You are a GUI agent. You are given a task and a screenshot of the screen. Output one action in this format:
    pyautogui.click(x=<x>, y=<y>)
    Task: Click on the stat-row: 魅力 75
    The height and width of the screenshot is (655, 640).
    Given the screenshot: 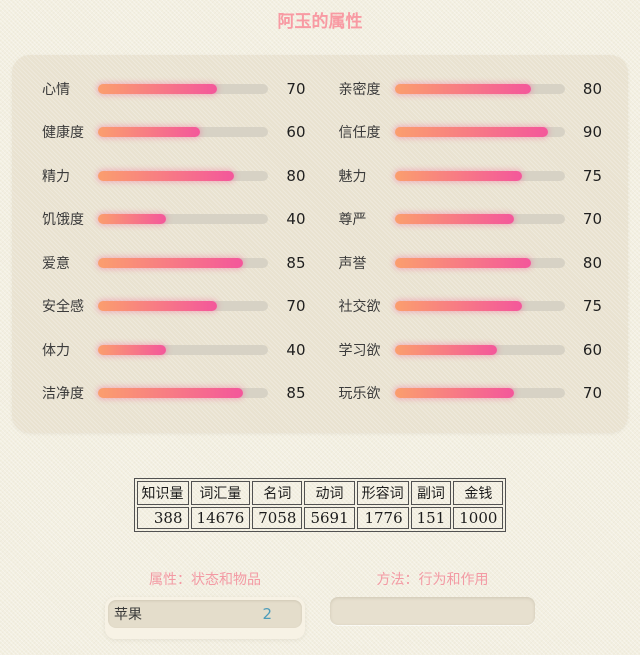 What is the action you would take?
    pyautogui.click(x=471, y=176)
    